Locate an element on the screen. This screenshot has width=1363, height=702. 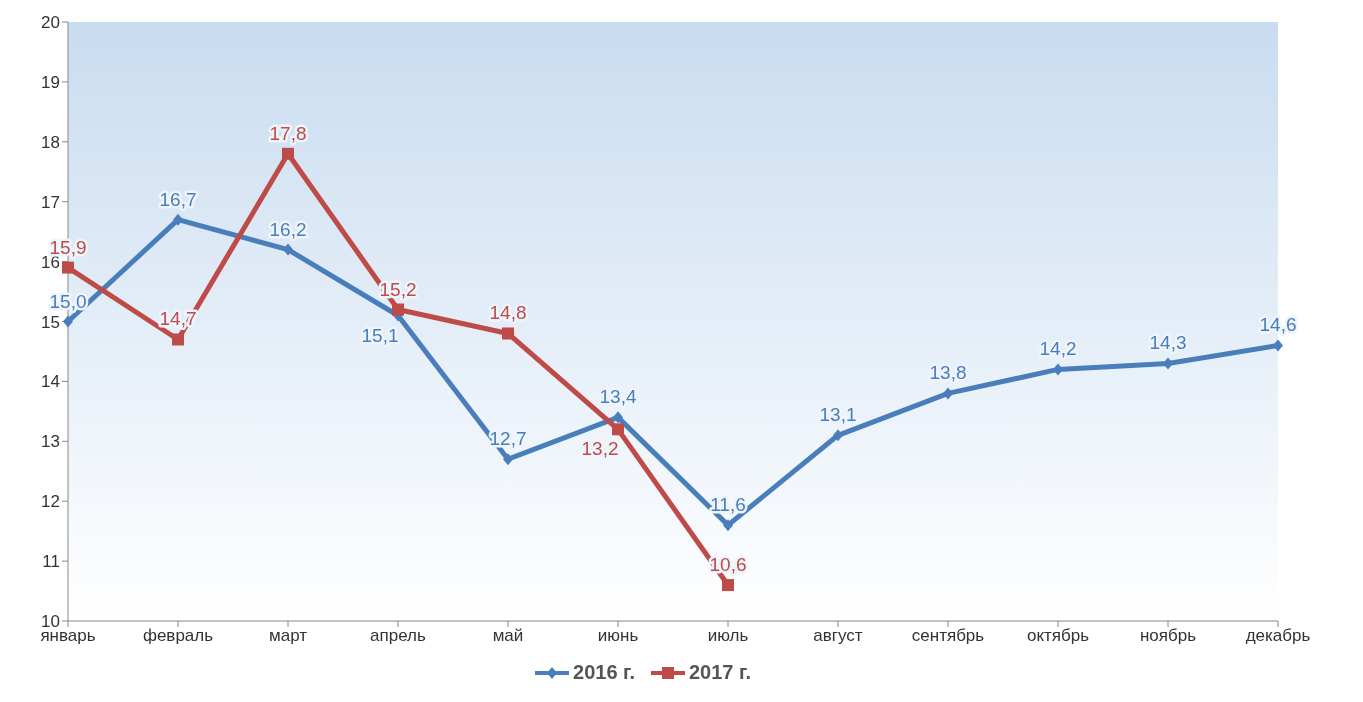
data-label: 14,6 is located at coordinates (1278, 325).